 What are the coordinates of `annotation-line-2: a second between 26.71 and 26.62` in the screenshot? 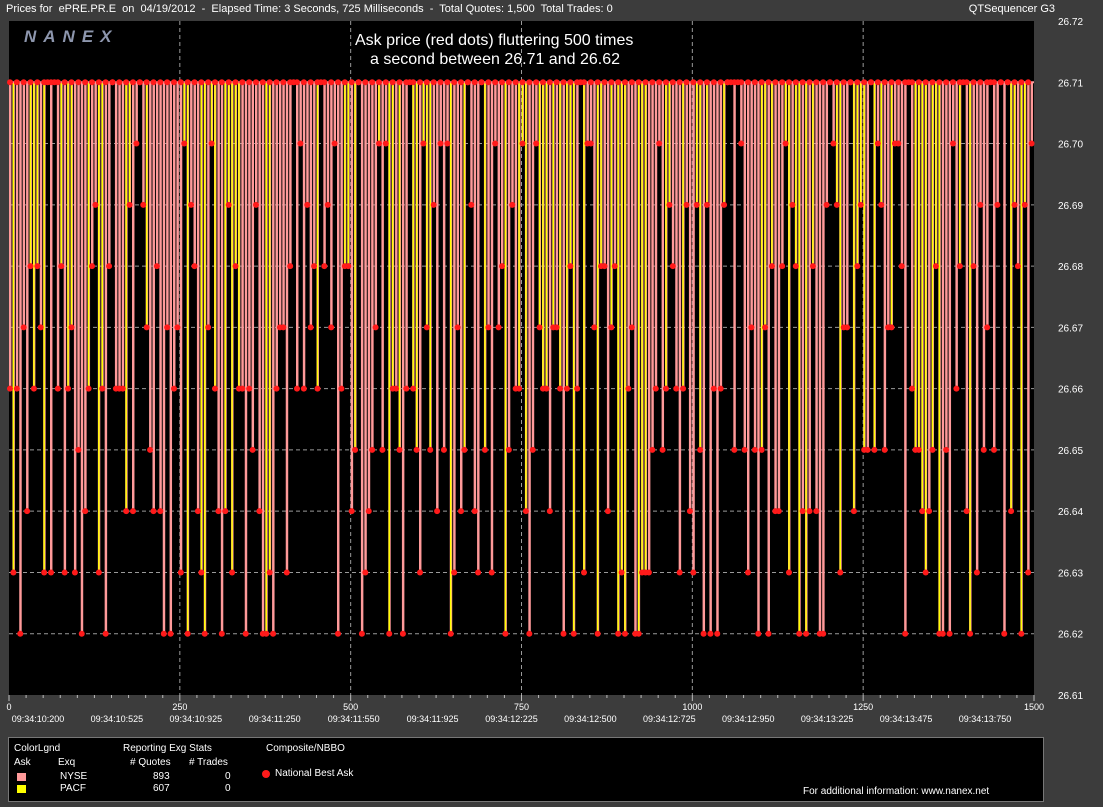 It's located at (495, 59).